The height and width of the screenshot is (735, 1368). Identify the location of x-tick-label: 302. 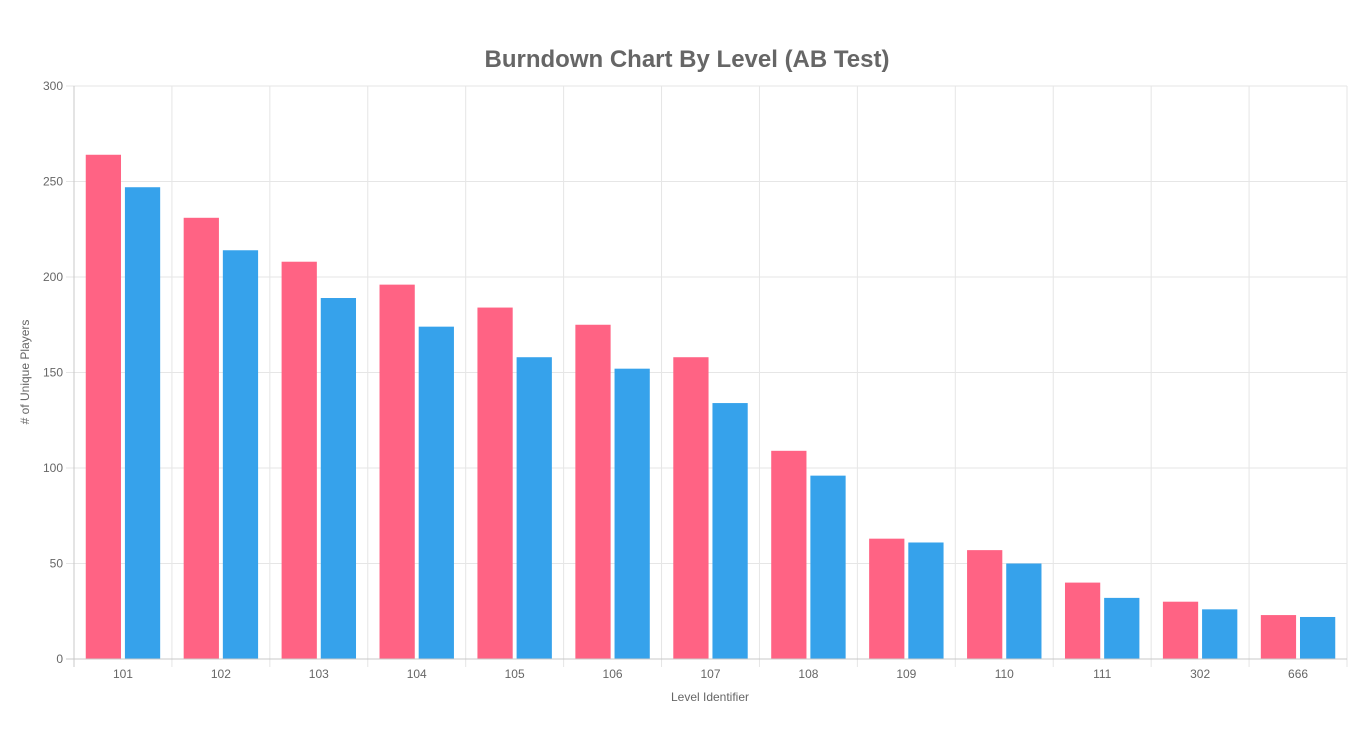
(1200, 674).